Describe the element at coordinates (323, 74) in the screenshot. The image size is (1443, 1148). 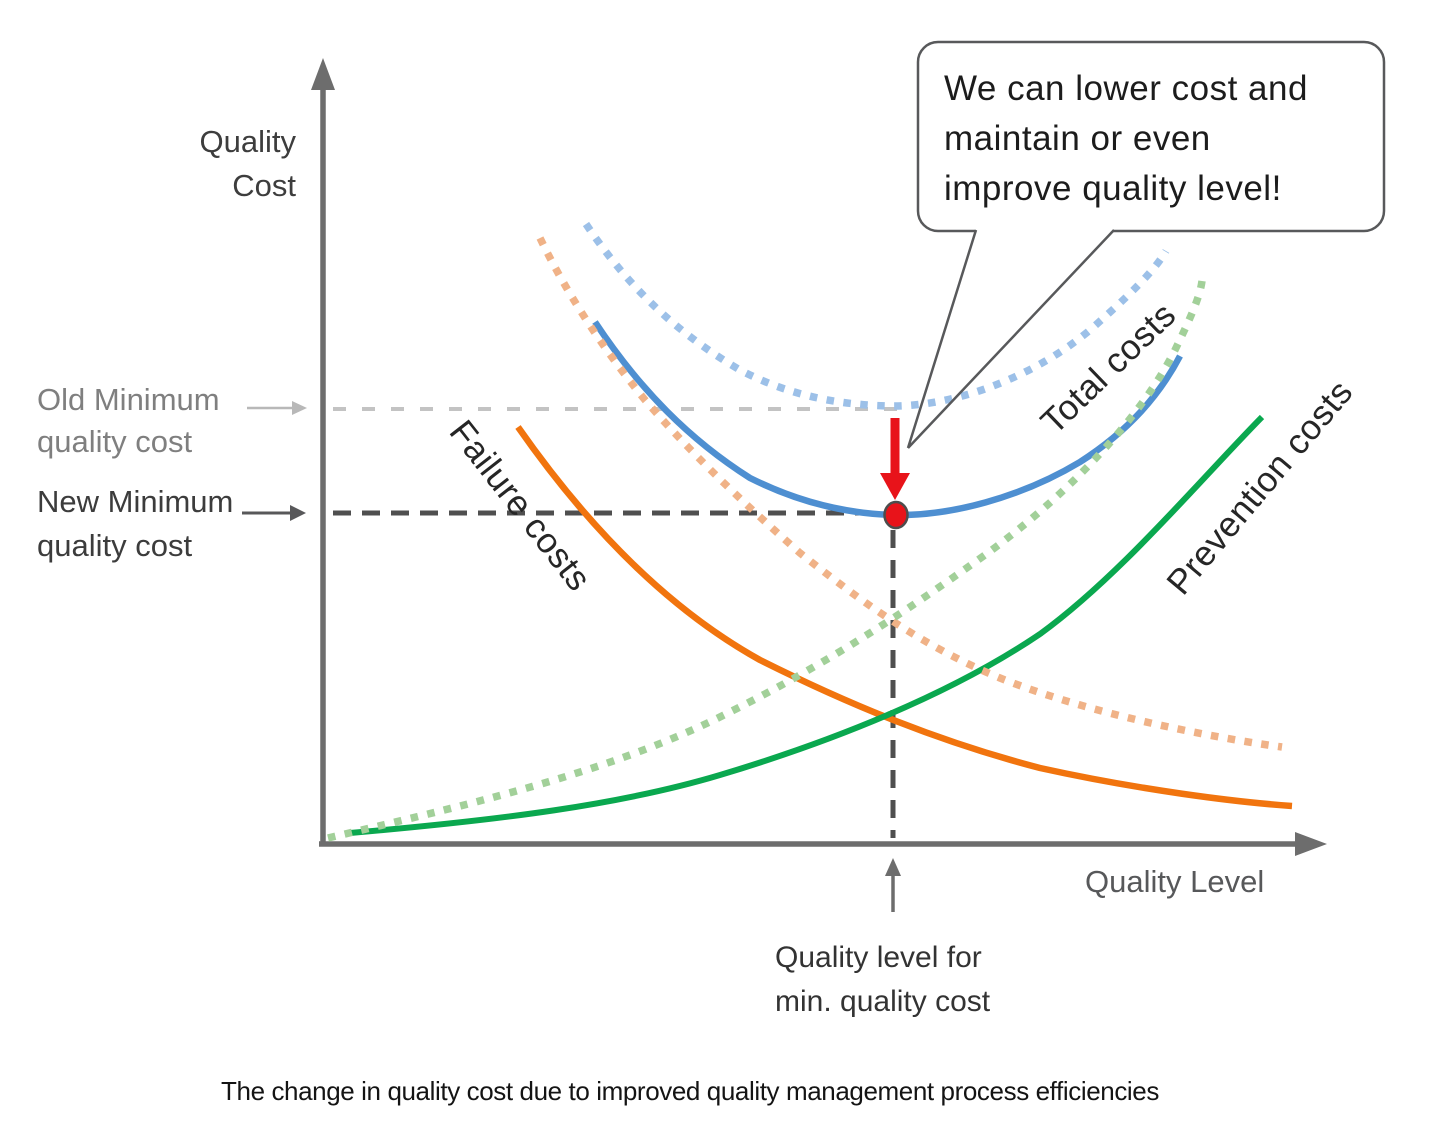
I see `y-axis-arrowhead` at that location.